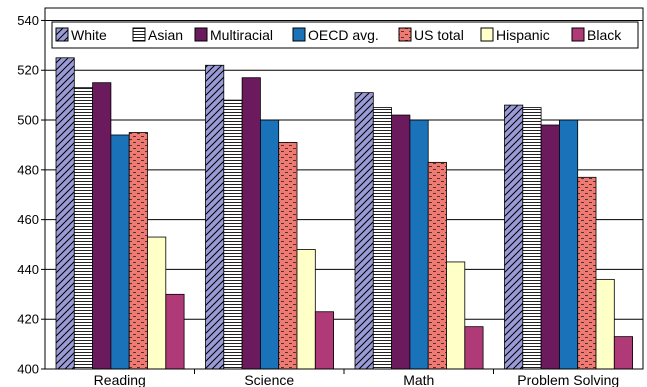 Image resolution: width=647 pixels, height=387 pixels. Describe the element at coordinates (28, 169) in the screenshot. I see `y-tick-label-480: 480` at that location.